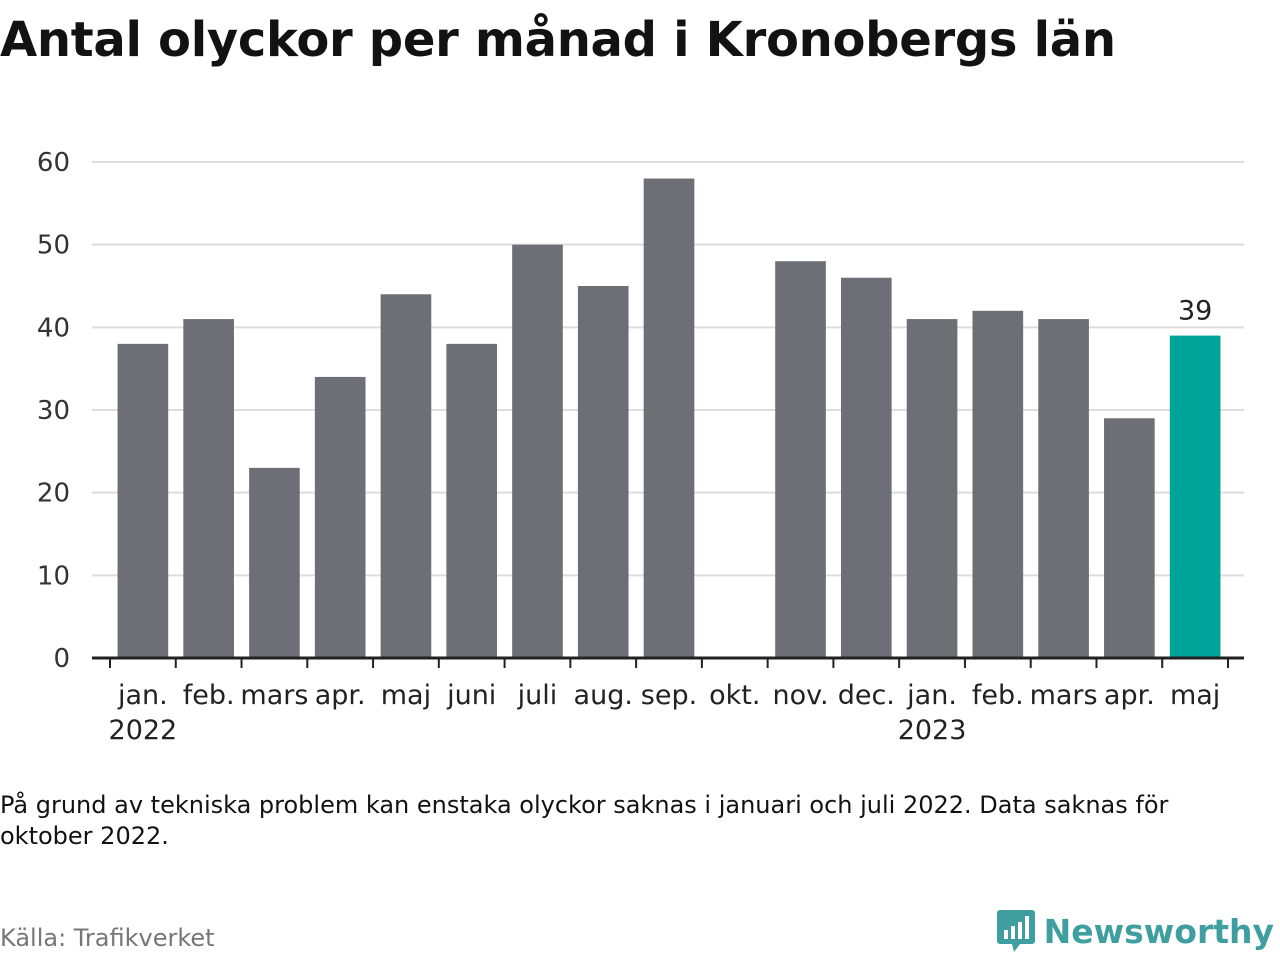  I want to click on value-labels: 39, so click(1195, 311).